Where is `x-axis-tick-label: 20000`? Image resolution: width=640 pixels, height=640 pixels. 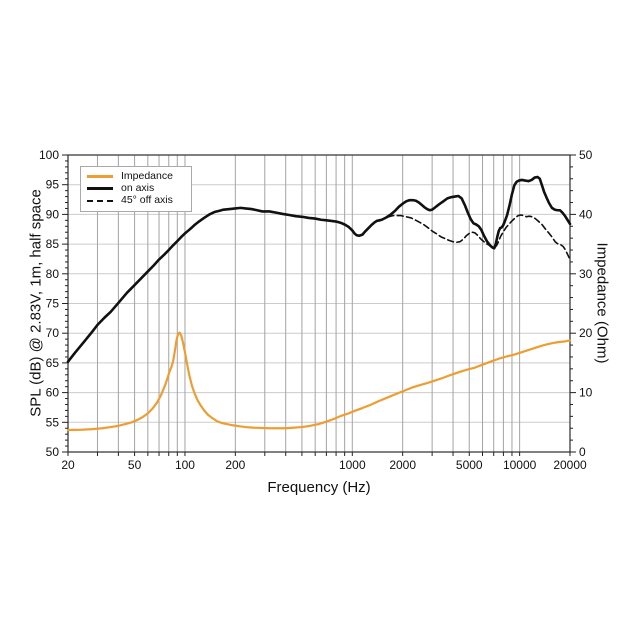
x-axis-tick-label: 20000 is located at coordinates (570, 465).